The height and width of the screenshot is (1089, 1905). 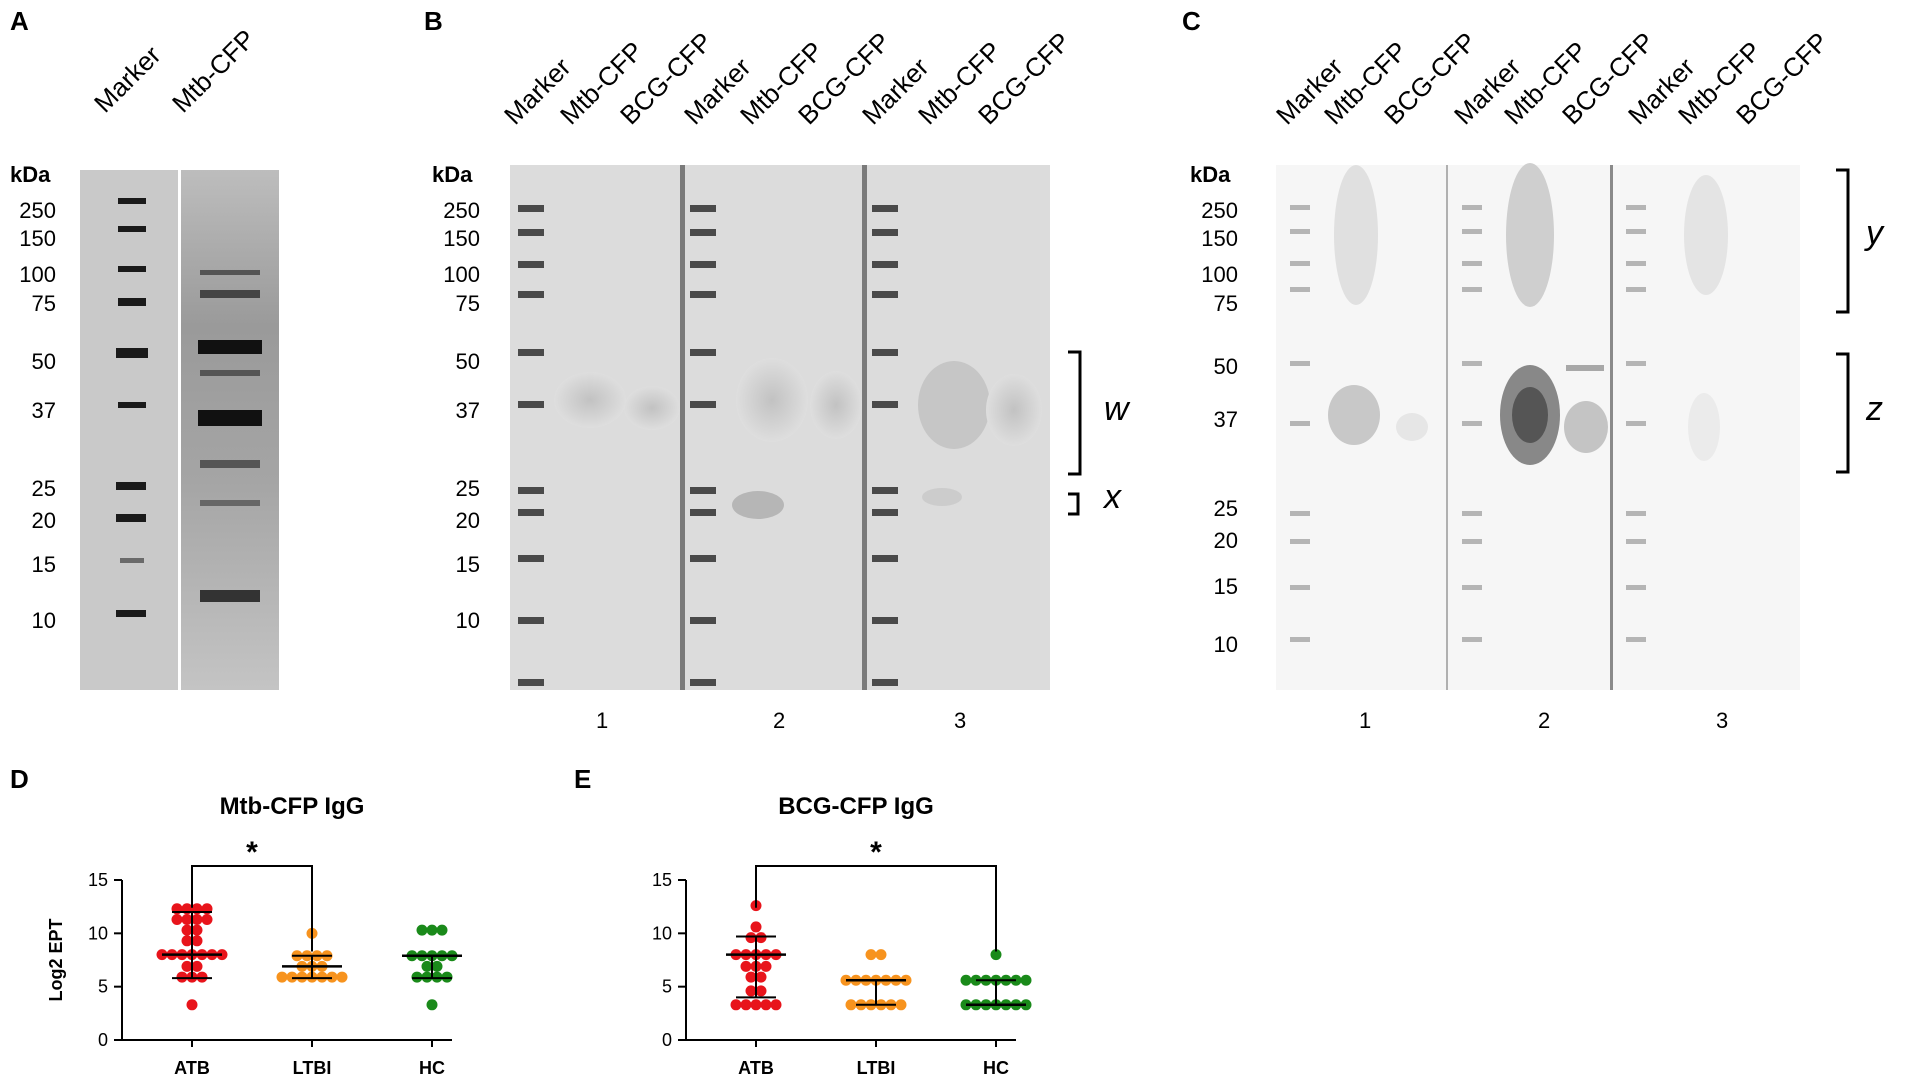 I want to click on lane-label: Marker, so click(x=127, y=79).